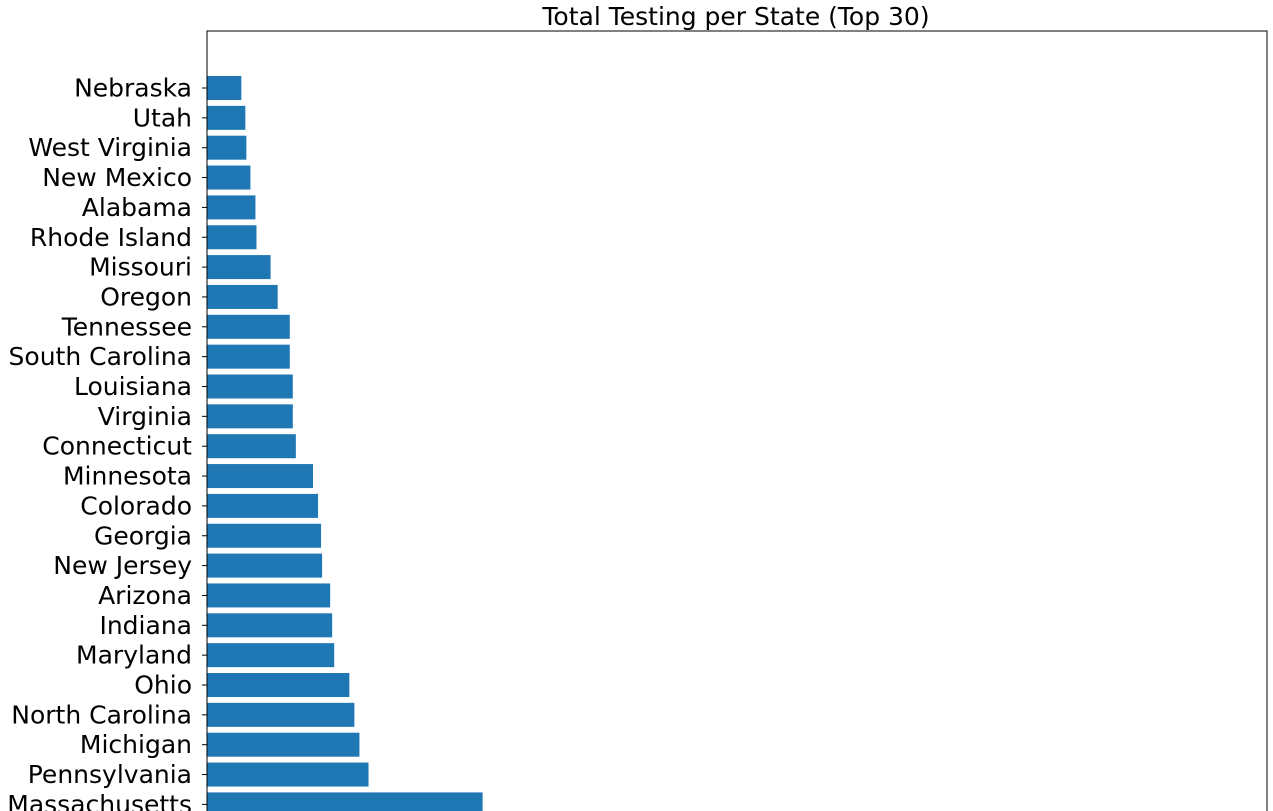  Describe the element at coordinates (133, 88) in the screenshot. I see `y-tick-label-nebraska: Nebraska` at that location.